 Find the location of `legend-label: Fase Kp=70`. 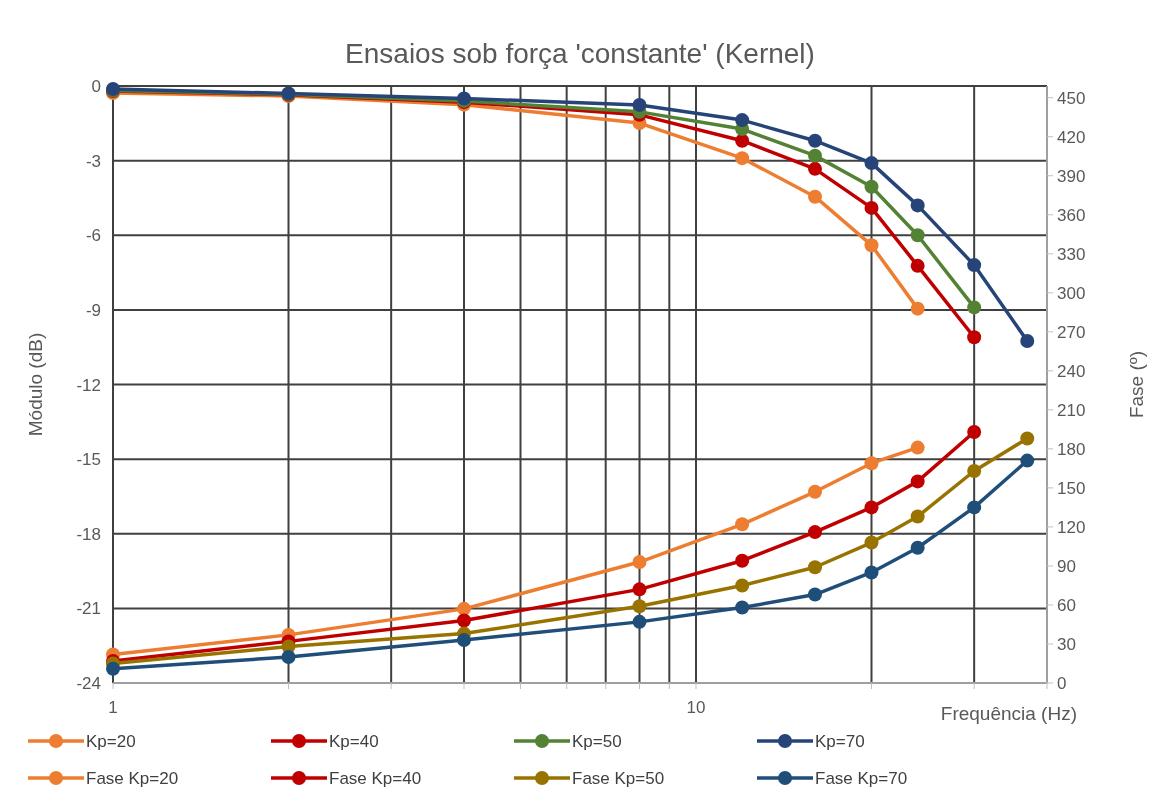

legend-label: Fase Kp=70 is located at coordinates (861, 778).